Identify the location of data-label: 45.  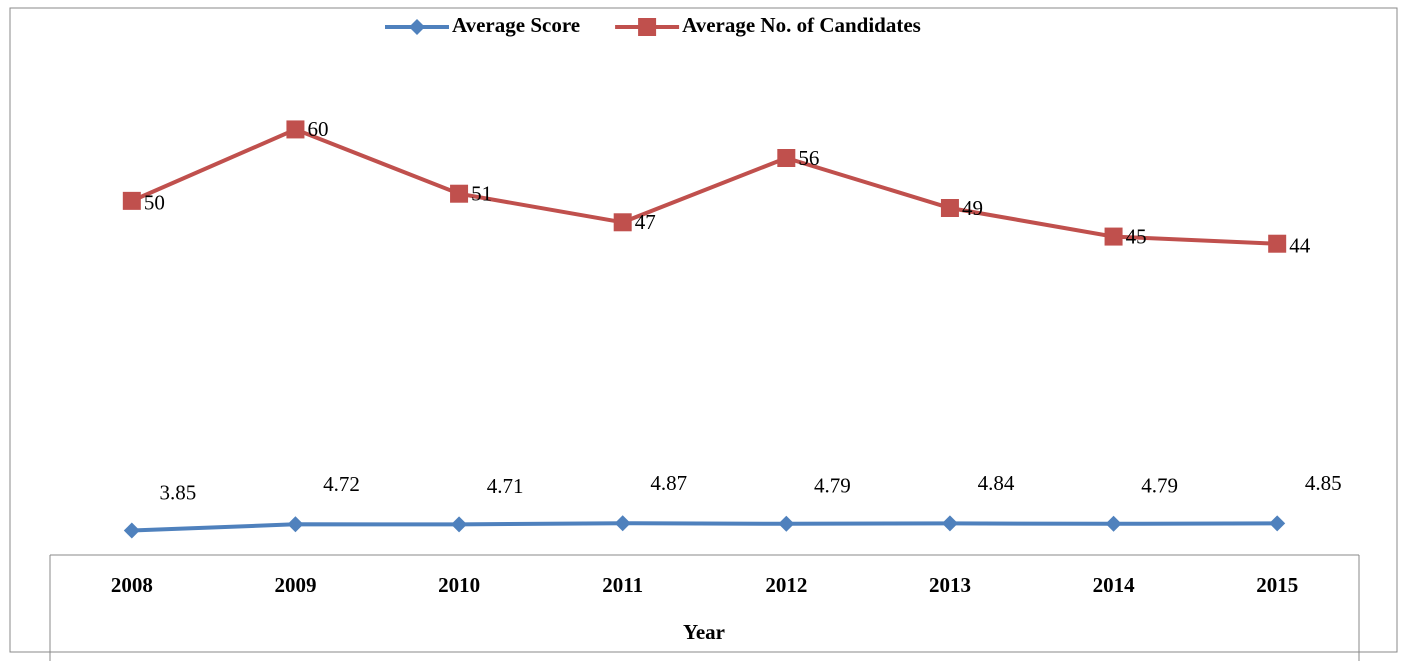
(1136, 236).